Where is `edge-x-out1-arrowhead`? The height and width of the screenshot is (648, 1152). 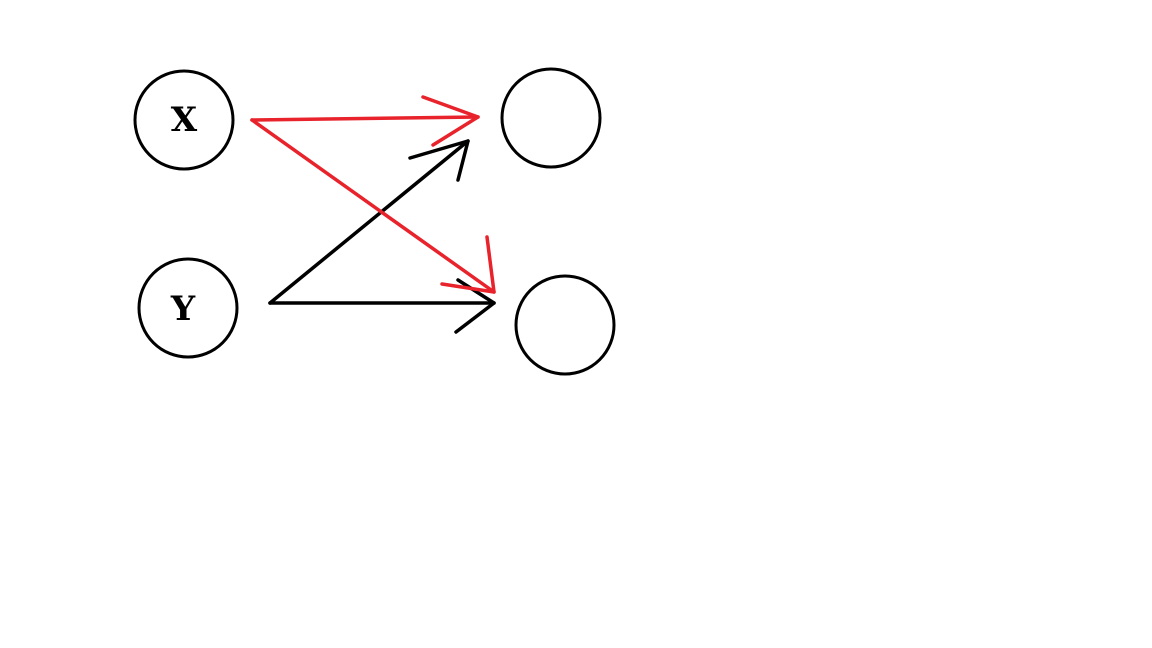 edge-x-out1-arrowhead is located at coordinates (450, 121).